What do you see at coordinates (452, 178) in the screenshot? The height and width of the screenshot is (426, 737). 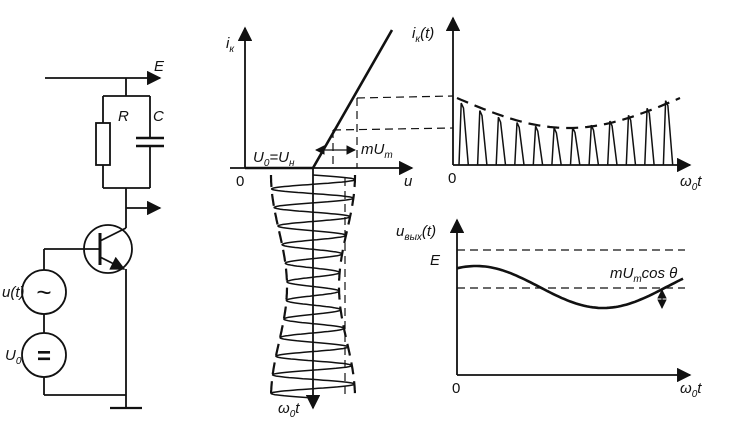 I see `collector-current-origin: 0` at bounding box center [452, 178].